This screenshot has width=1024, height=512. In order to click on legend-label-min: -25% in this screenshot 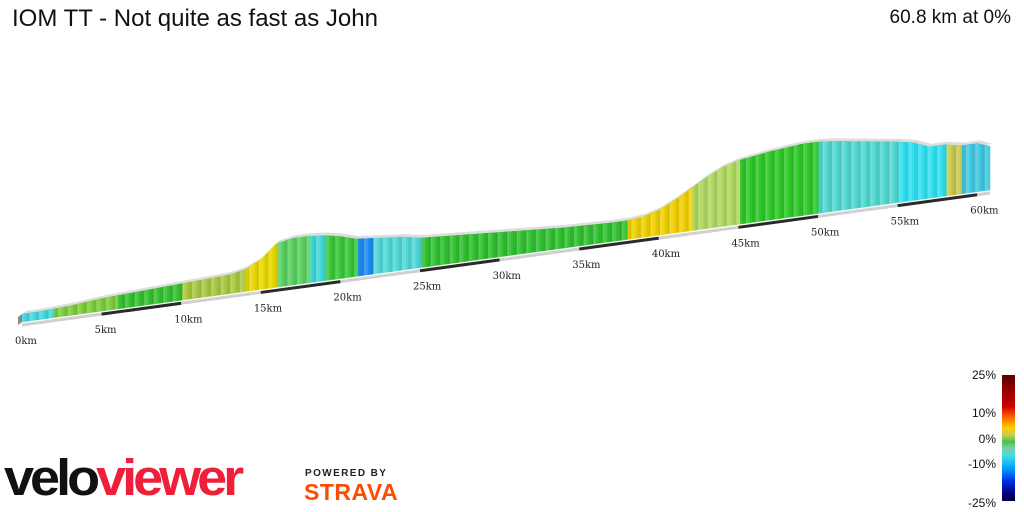, I will do `click(981, 503)`.